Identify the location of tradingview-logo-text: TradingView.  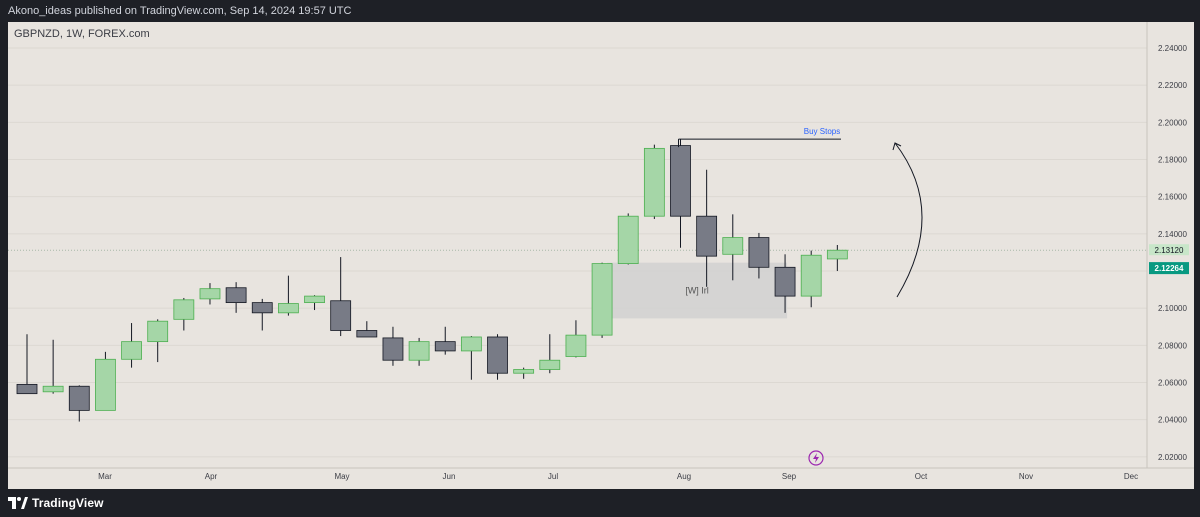
(68, 503).